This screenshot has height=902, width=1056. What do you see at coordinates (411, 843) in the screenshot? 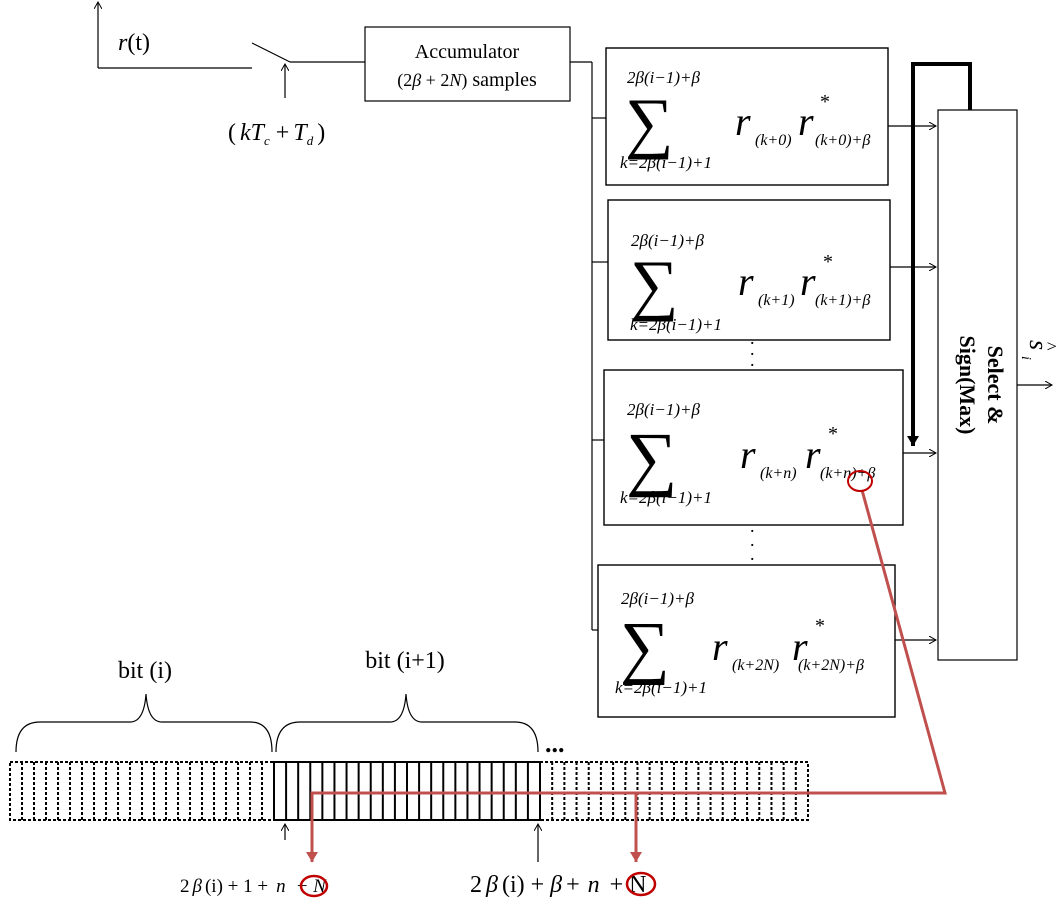
I see `window-boundary-arrows` at bounding box center [411, 843].